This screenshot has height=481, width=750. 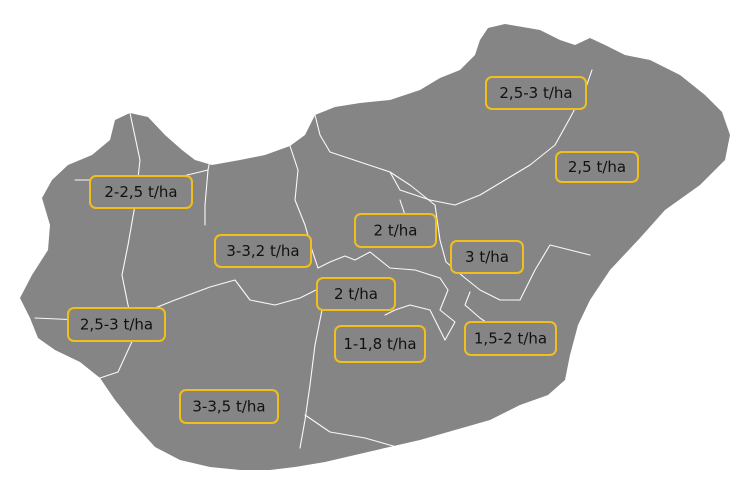 I want to click on region-label-text: 3 t/ha, so click(x=487, y=257).